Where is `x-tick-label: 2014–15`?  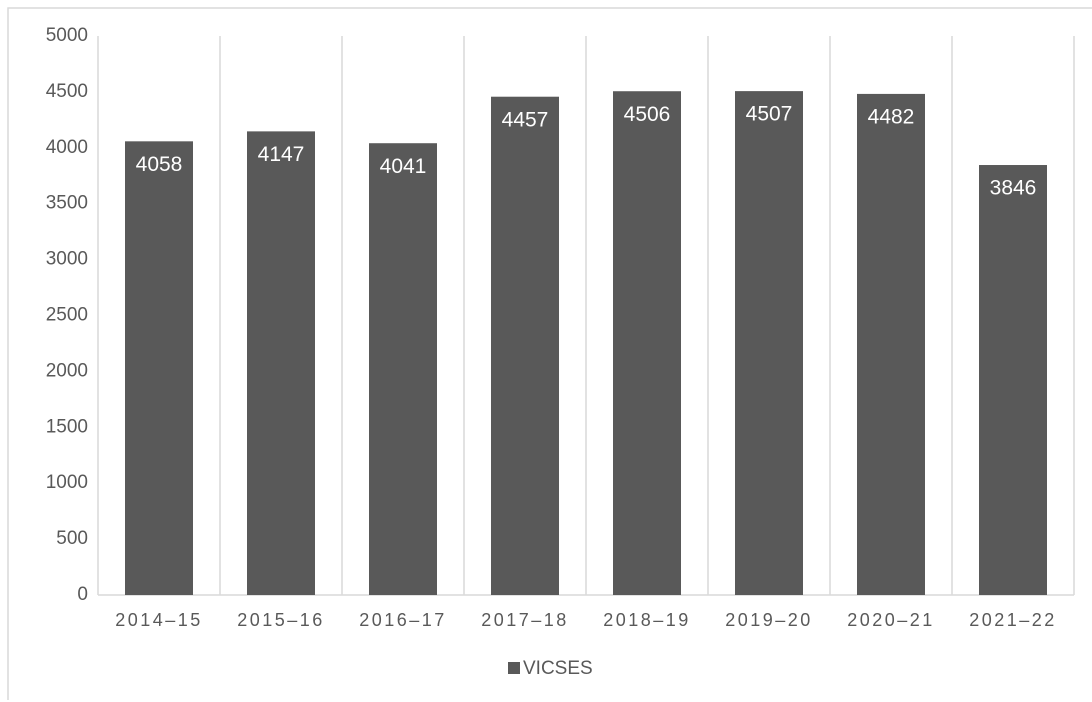
x-tick-label: 2014–15 is located at coordinates (159, 620).